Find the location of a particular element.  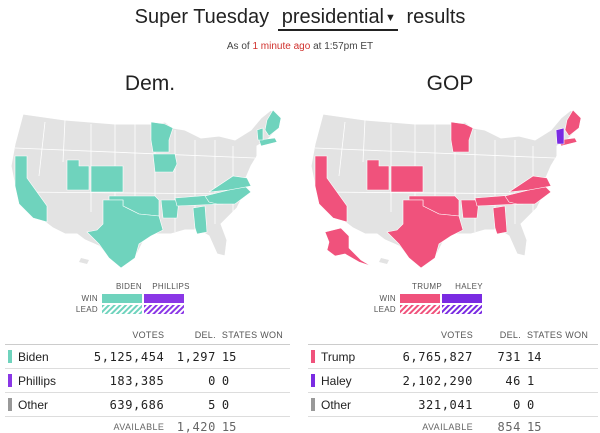

states-won-cell: 1 is located at coordinates (561, 380).